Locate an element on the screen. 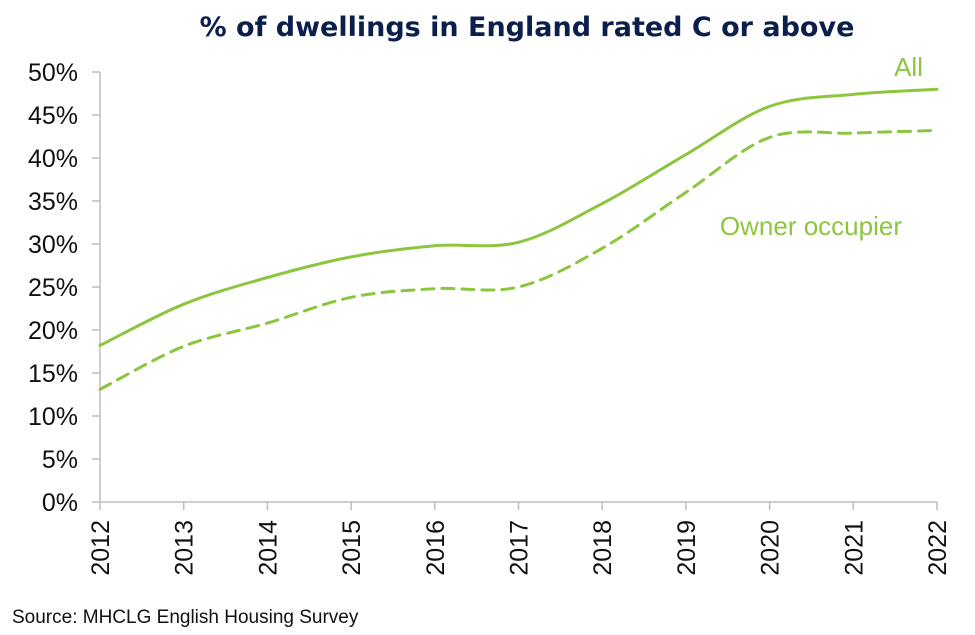 This screenshot has height=635, width=975. y-tick-label: 30% is located at coordinates (53, 245).